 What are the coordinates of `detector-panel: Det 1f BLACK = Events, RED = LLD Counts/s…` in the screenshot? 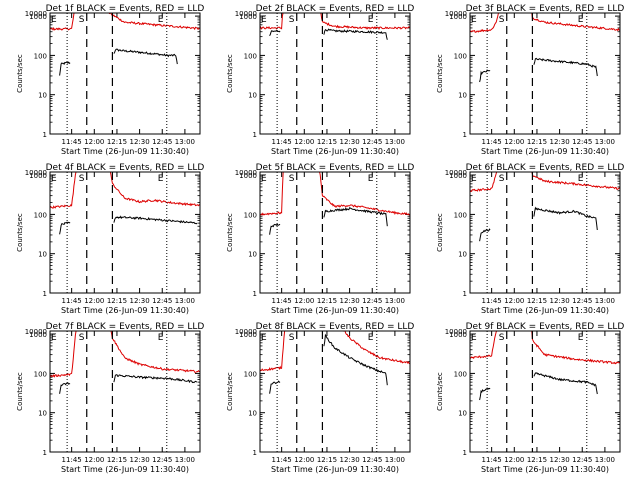 It's located at (110, 80).